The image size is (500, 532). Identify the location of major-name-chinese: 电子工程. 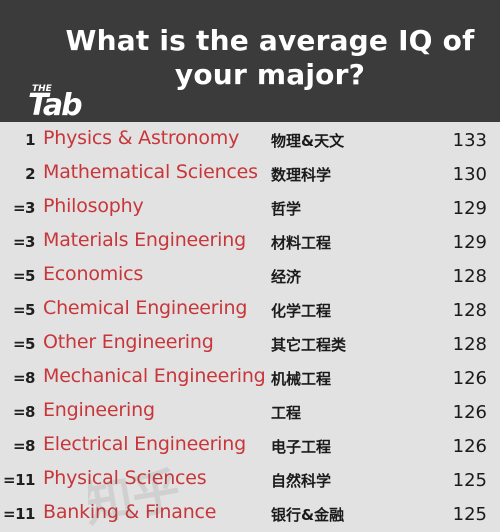
(301, 446).